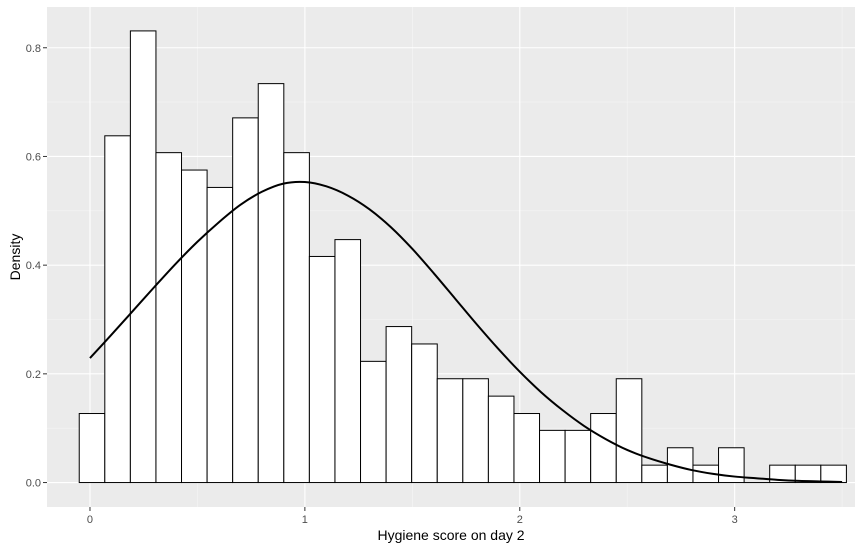  What do you see at coordinates (450, 535) in the screenshot?
I see `x-axis-title: Hygiene score on day 2` at bounding box center [450, 535].